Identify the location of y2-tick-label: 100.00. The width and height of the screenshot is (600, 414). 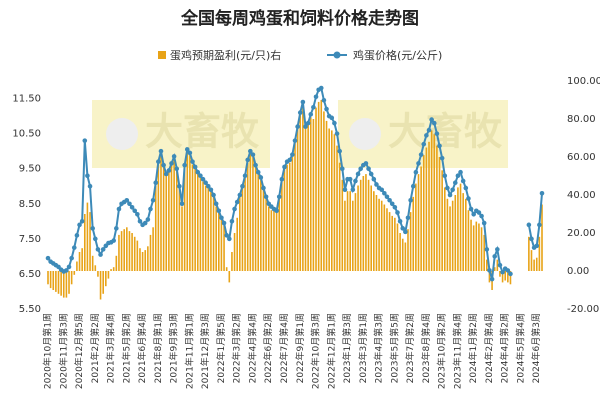
(583, 81).